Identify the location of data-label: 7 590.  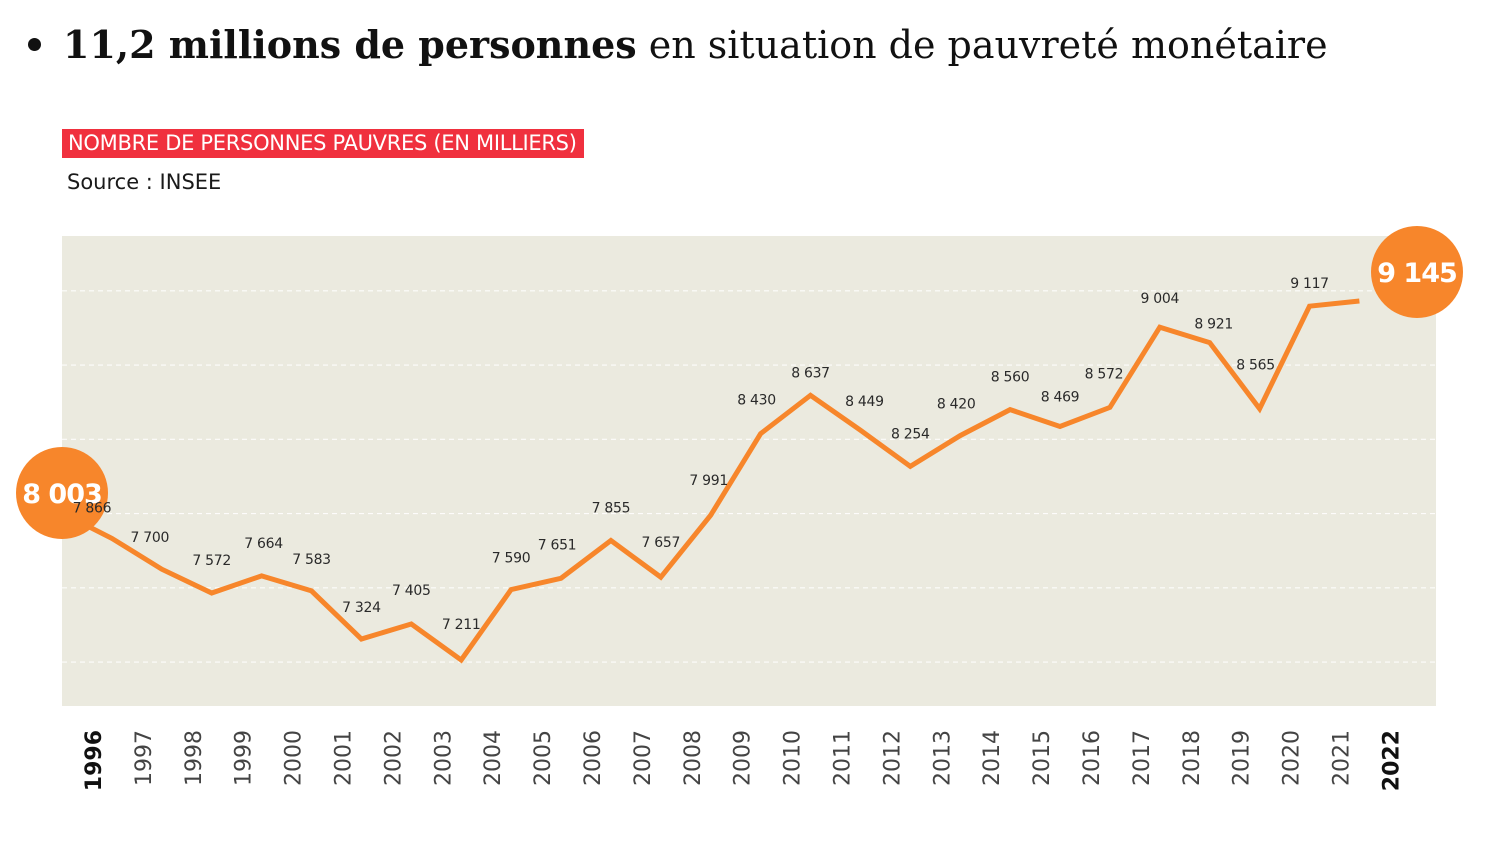
(511, 559).